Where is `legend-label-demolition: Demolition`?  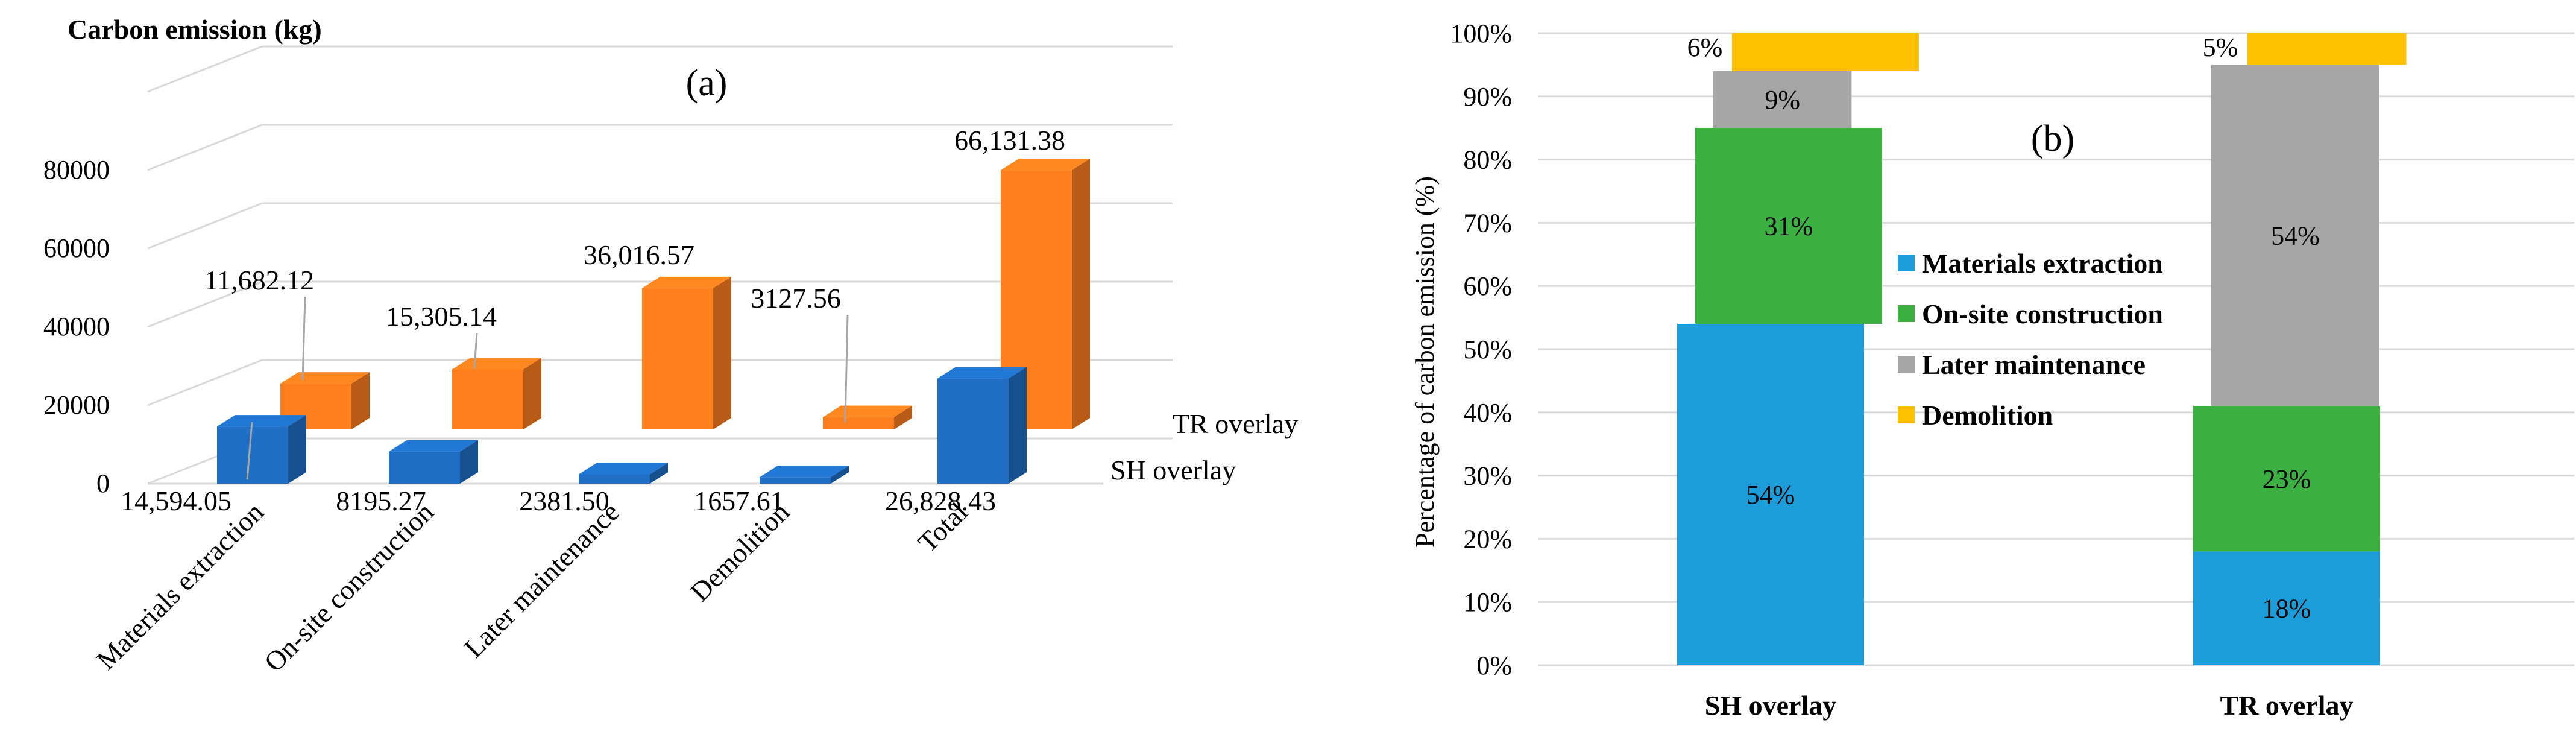
legend-label-demolition: Demolition is located at coordinates (1987, 415).